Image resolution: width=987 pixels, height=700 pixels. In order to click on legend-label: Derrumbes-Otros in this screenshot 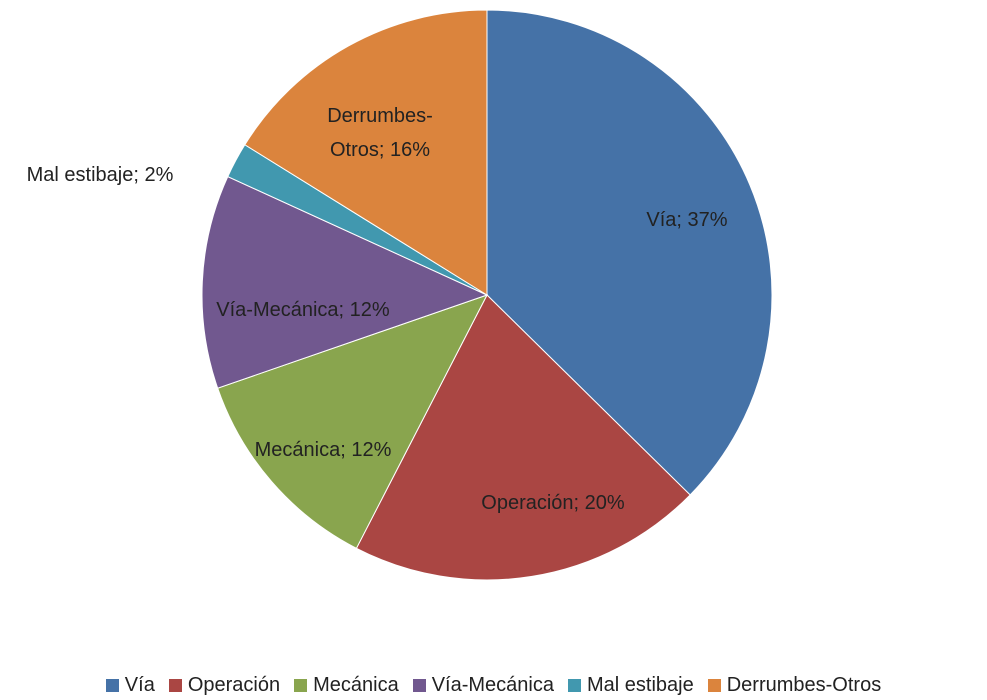, I will do `click(804, 685)`.